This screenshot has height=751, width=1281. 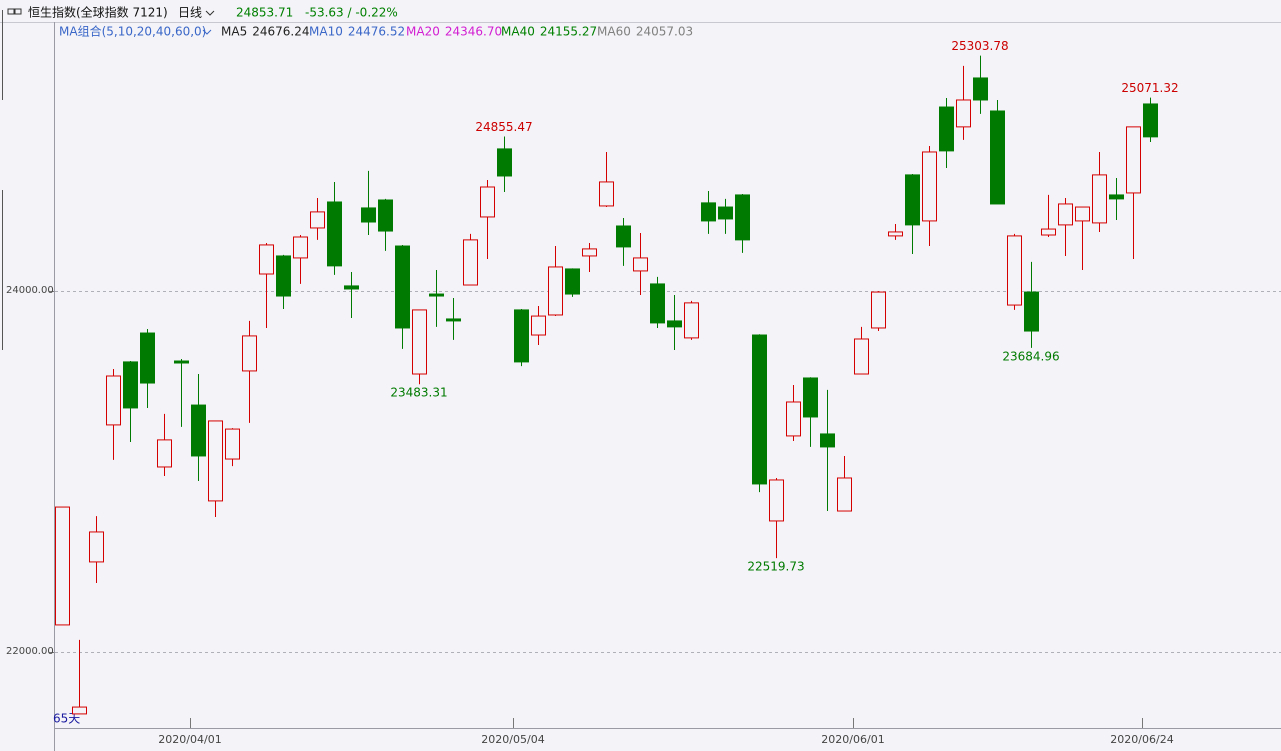 What do you see at coordinates (614, 32) in the screenshot?
I see `ma-legend-name: MA60` at bounding box center [614, 32].